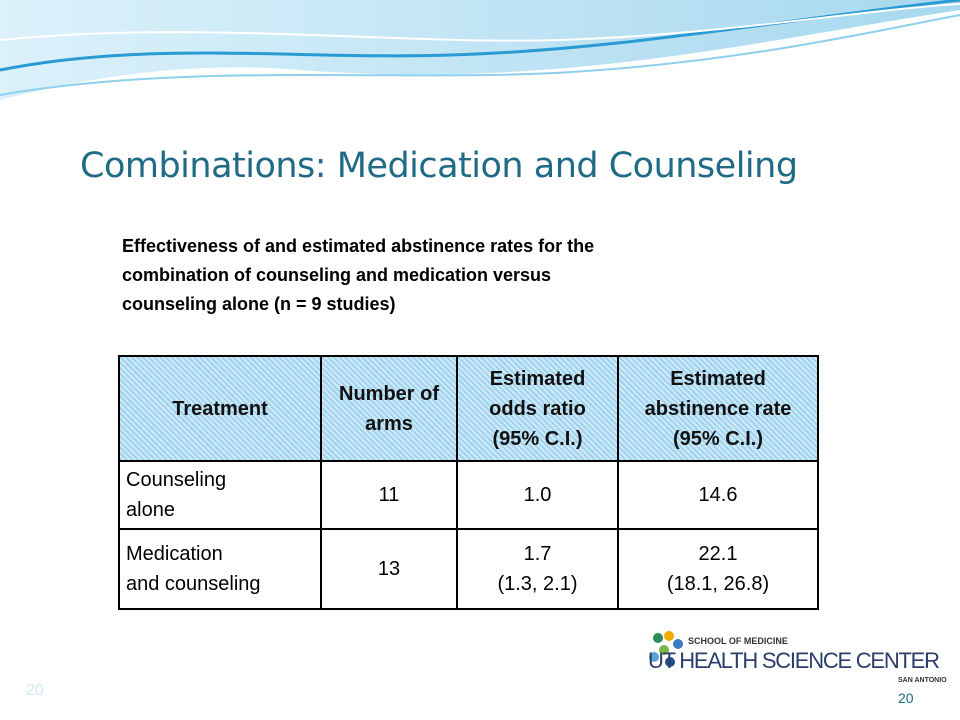 The height and width of the screenshot is (720, 960). Describe the element at coordinates (220, 408) in the screenshot. I see `column-header: Treatment` at that location.